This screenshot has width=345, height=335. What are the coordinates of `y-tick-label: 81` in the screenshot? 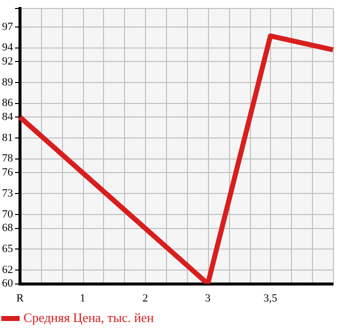 It's located at (7, 138).